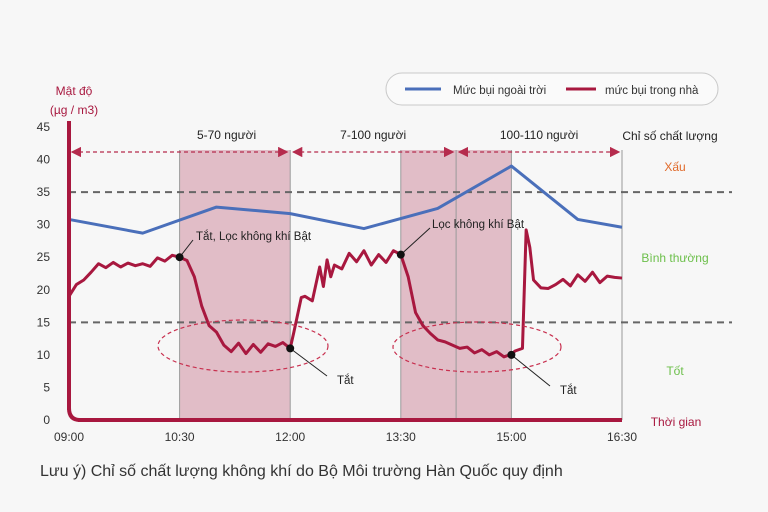 The height and width of the screenshot is (512, 768). What do you see at coordinates (652, 91) in the screenshot?
I see `legend-label-indoor: mức bụi trong nhà` at bounding box center [652, 91].